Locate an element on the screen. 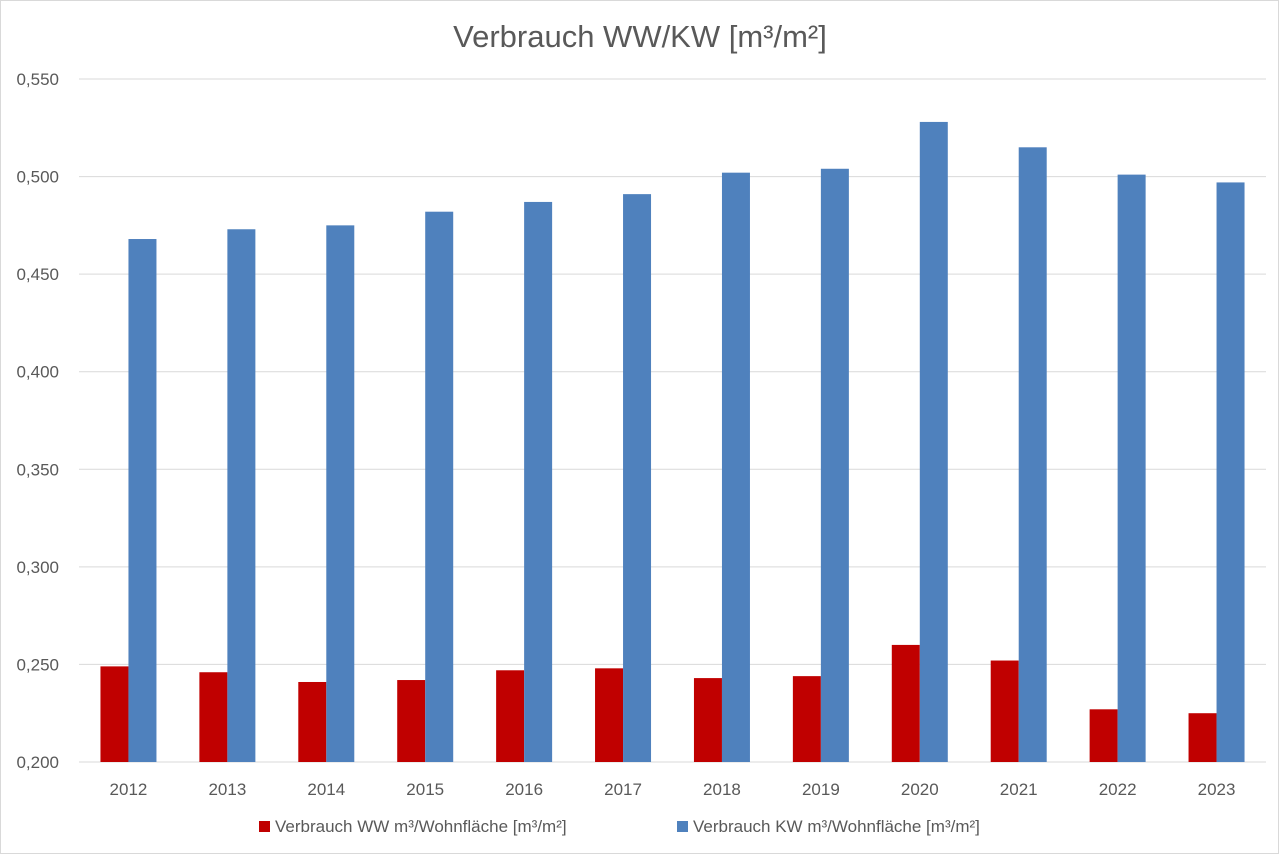  x-tick-label: 2022 is located at coordinates (1118, 789).